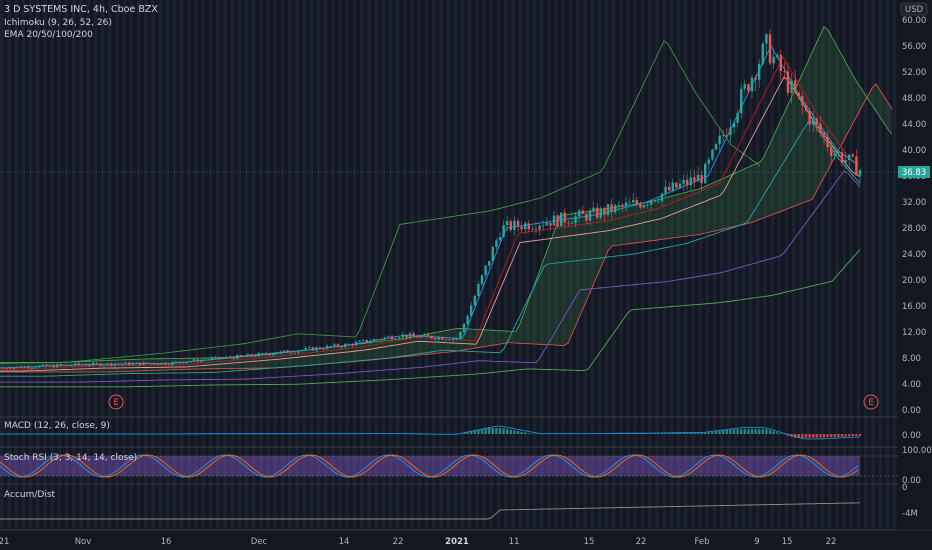 This screenshot has height=550, width=932. I want to click on macd-legend: MACD (12, 26, close, 9), so click(57, 426).